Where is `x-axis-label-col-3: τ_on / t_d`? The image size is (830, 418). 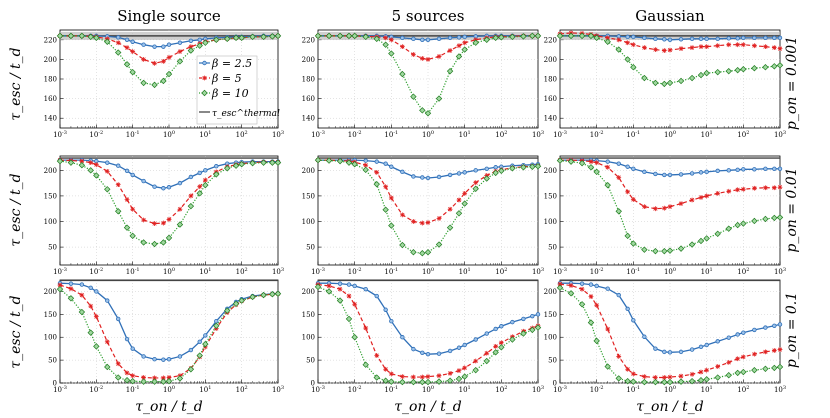
x-axis-label-col-3: τ_on / t_d is located at coordinates (669, 407).